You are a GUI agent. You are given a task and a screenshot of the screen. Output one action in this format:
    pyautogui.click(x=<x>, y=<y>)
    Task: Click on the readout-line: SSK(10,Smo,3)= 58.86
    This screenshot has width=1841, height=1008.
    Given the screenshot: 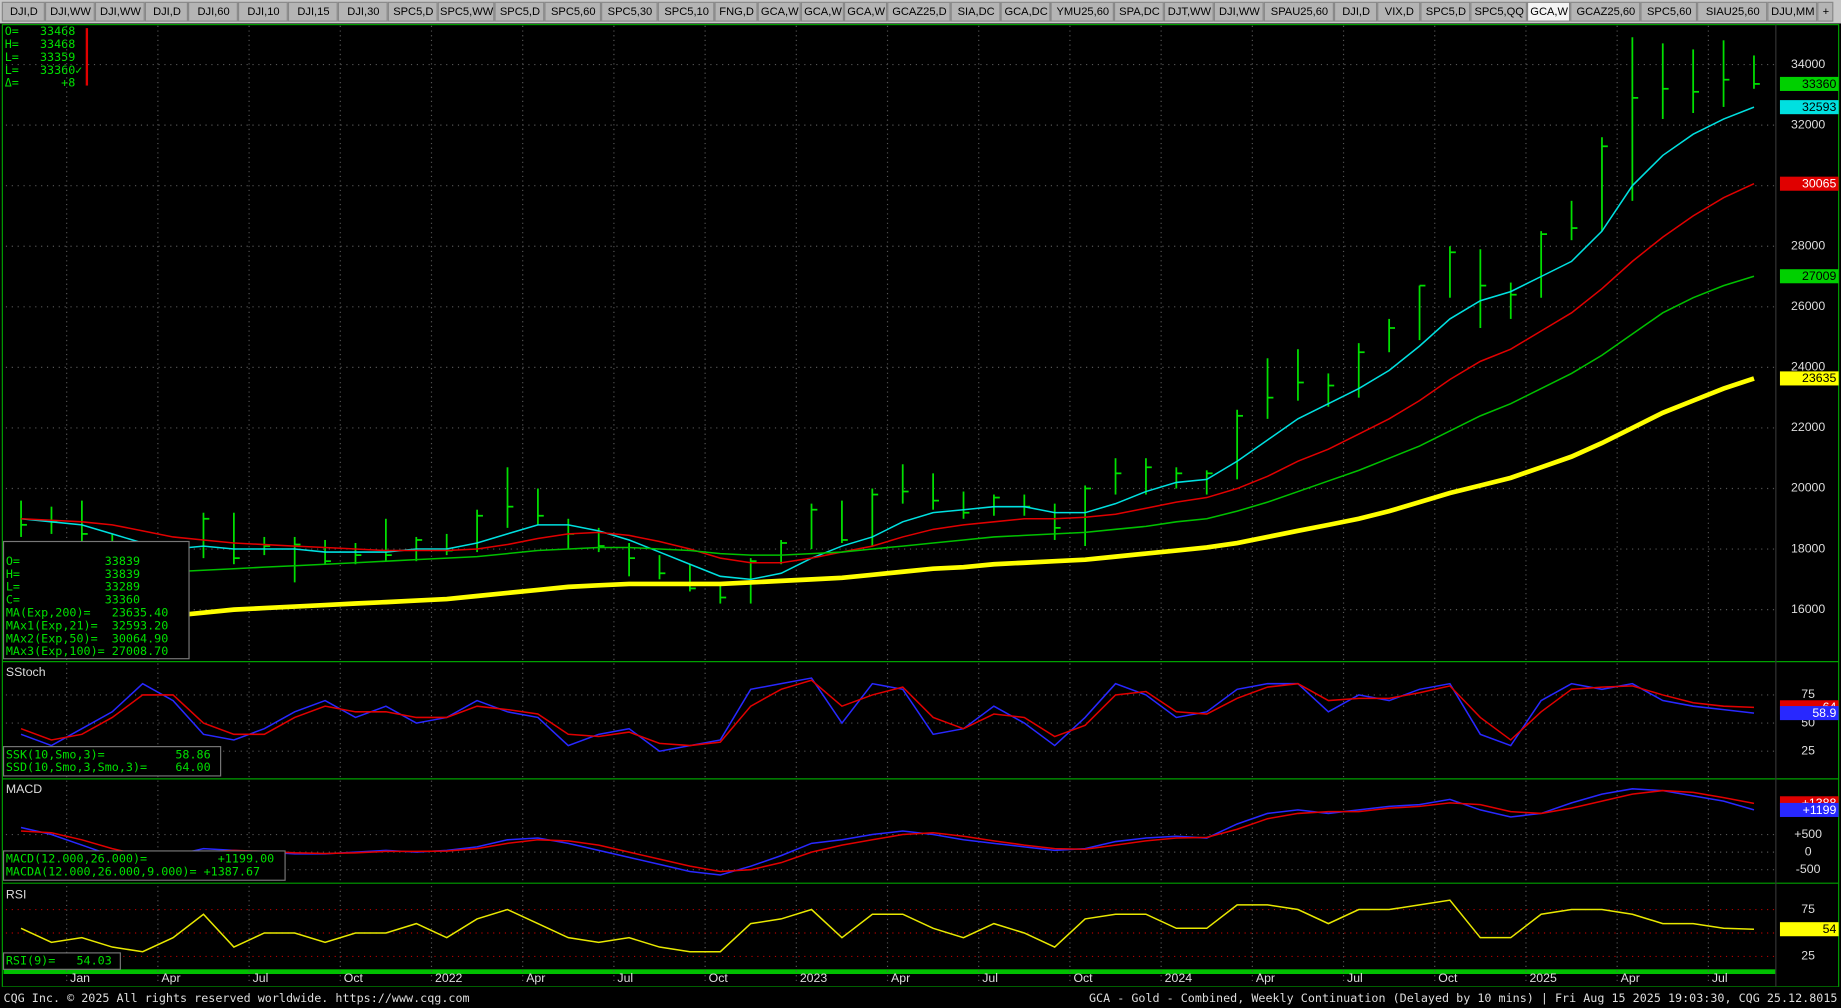 What is the action you would take?
    pyautogui.click(x=108, y=754)
    